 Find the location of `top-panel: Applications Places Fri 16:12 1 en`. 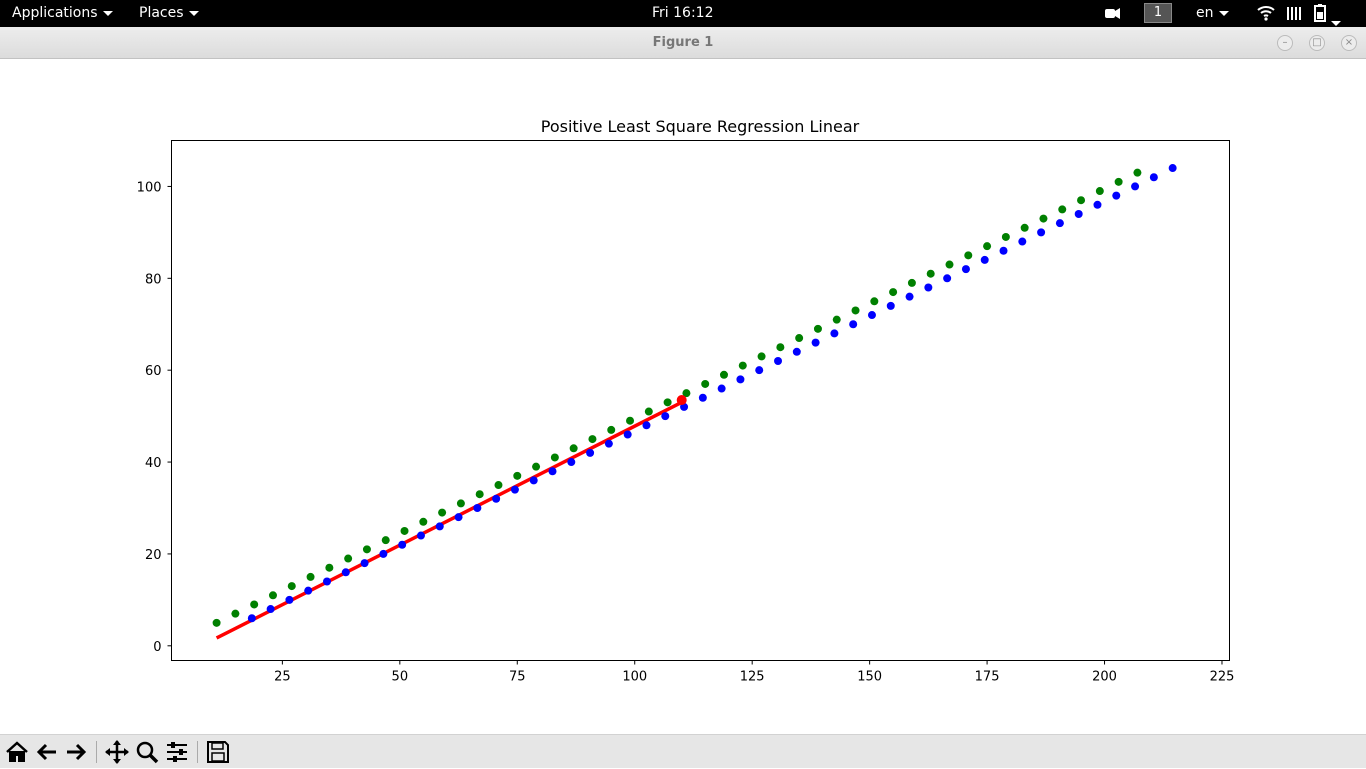

top-panel: Applications Places Fri 16:12 1 en is located at coordinates (683, 13).